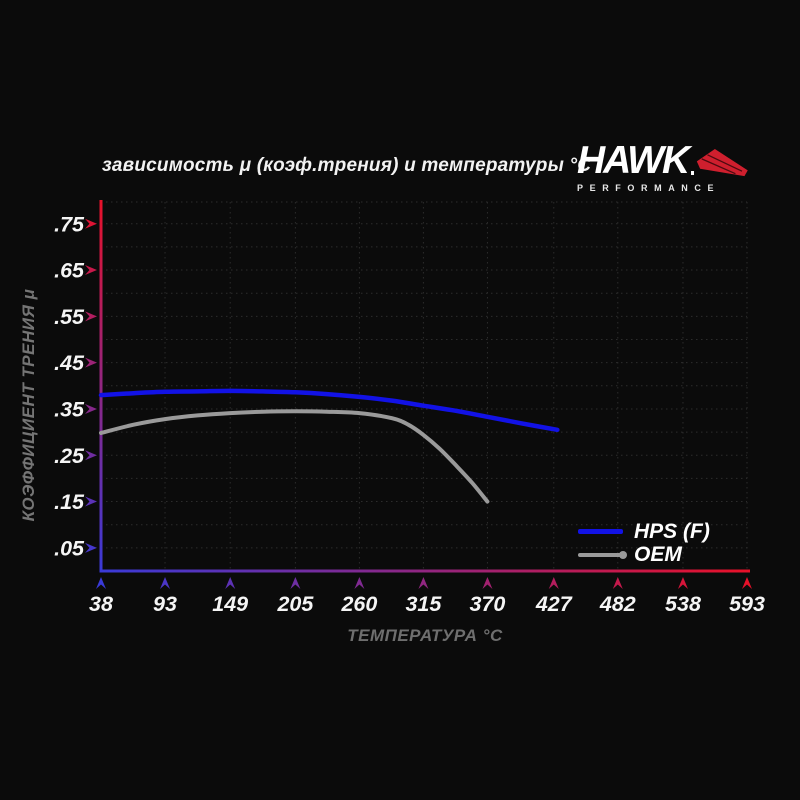 Image resolution: width=800 pixels, height=800 pixels. I want to click on legend-label-hps: HPS (F), so click(672, 531).